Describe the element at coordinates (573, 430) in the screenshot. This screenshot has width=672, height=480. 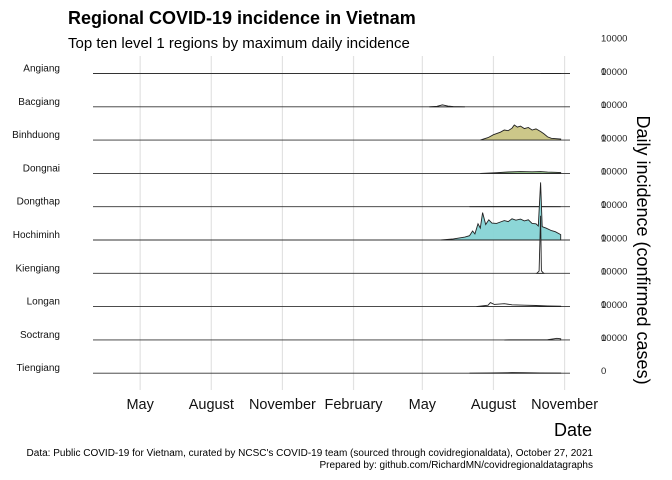
I see `x-axis-title: Date` at that location.